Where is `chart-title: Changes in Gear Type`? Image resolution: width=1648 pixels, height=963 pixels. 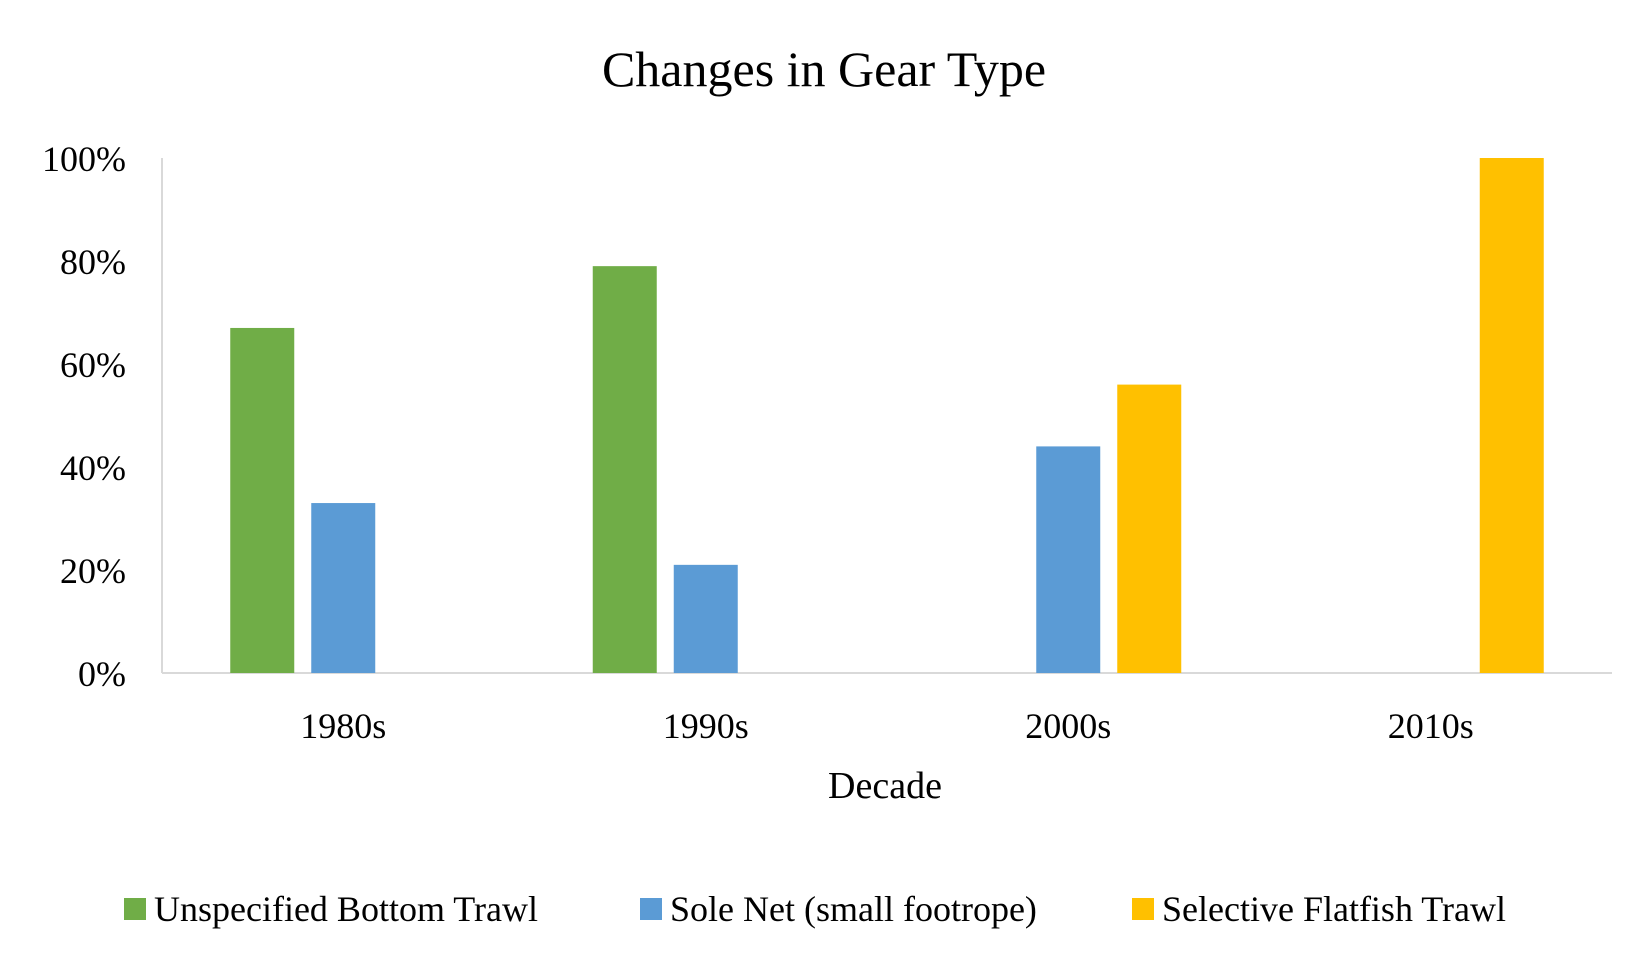
chart-title: Changes in Gear Type is located at coordinates (824, 69).